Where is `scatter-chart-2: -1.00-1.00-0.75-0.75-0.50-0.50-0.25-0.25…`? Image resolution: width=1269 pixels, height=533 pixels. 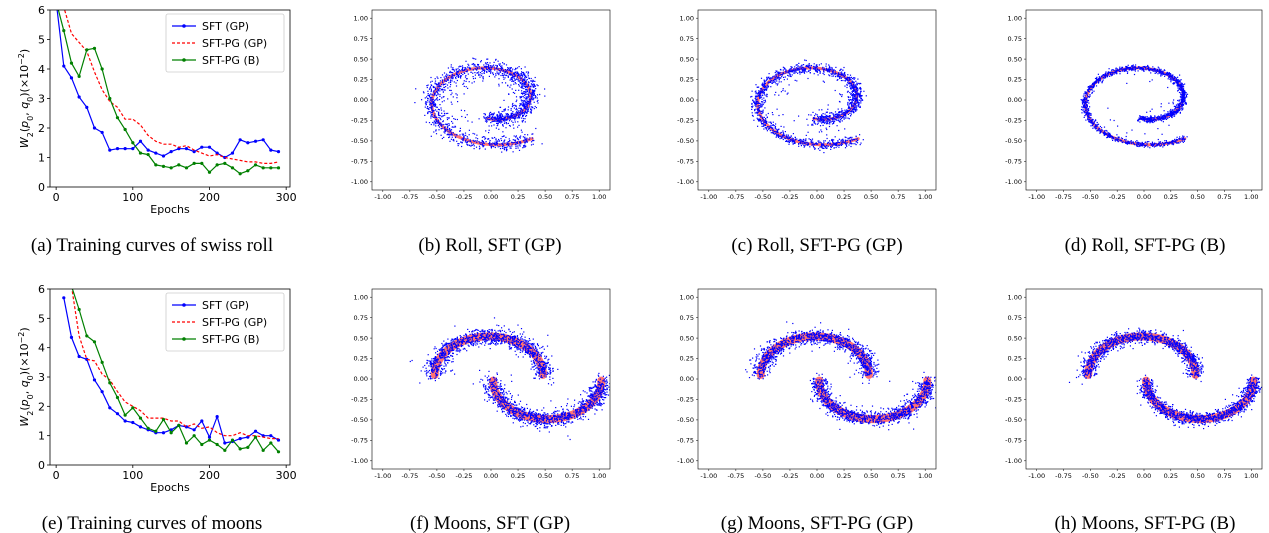
scatter-chart-2: -1.00-1.00-0.75-0.75-0.50-0.50-0.25-0.25… is located at coordinates (807, 105).